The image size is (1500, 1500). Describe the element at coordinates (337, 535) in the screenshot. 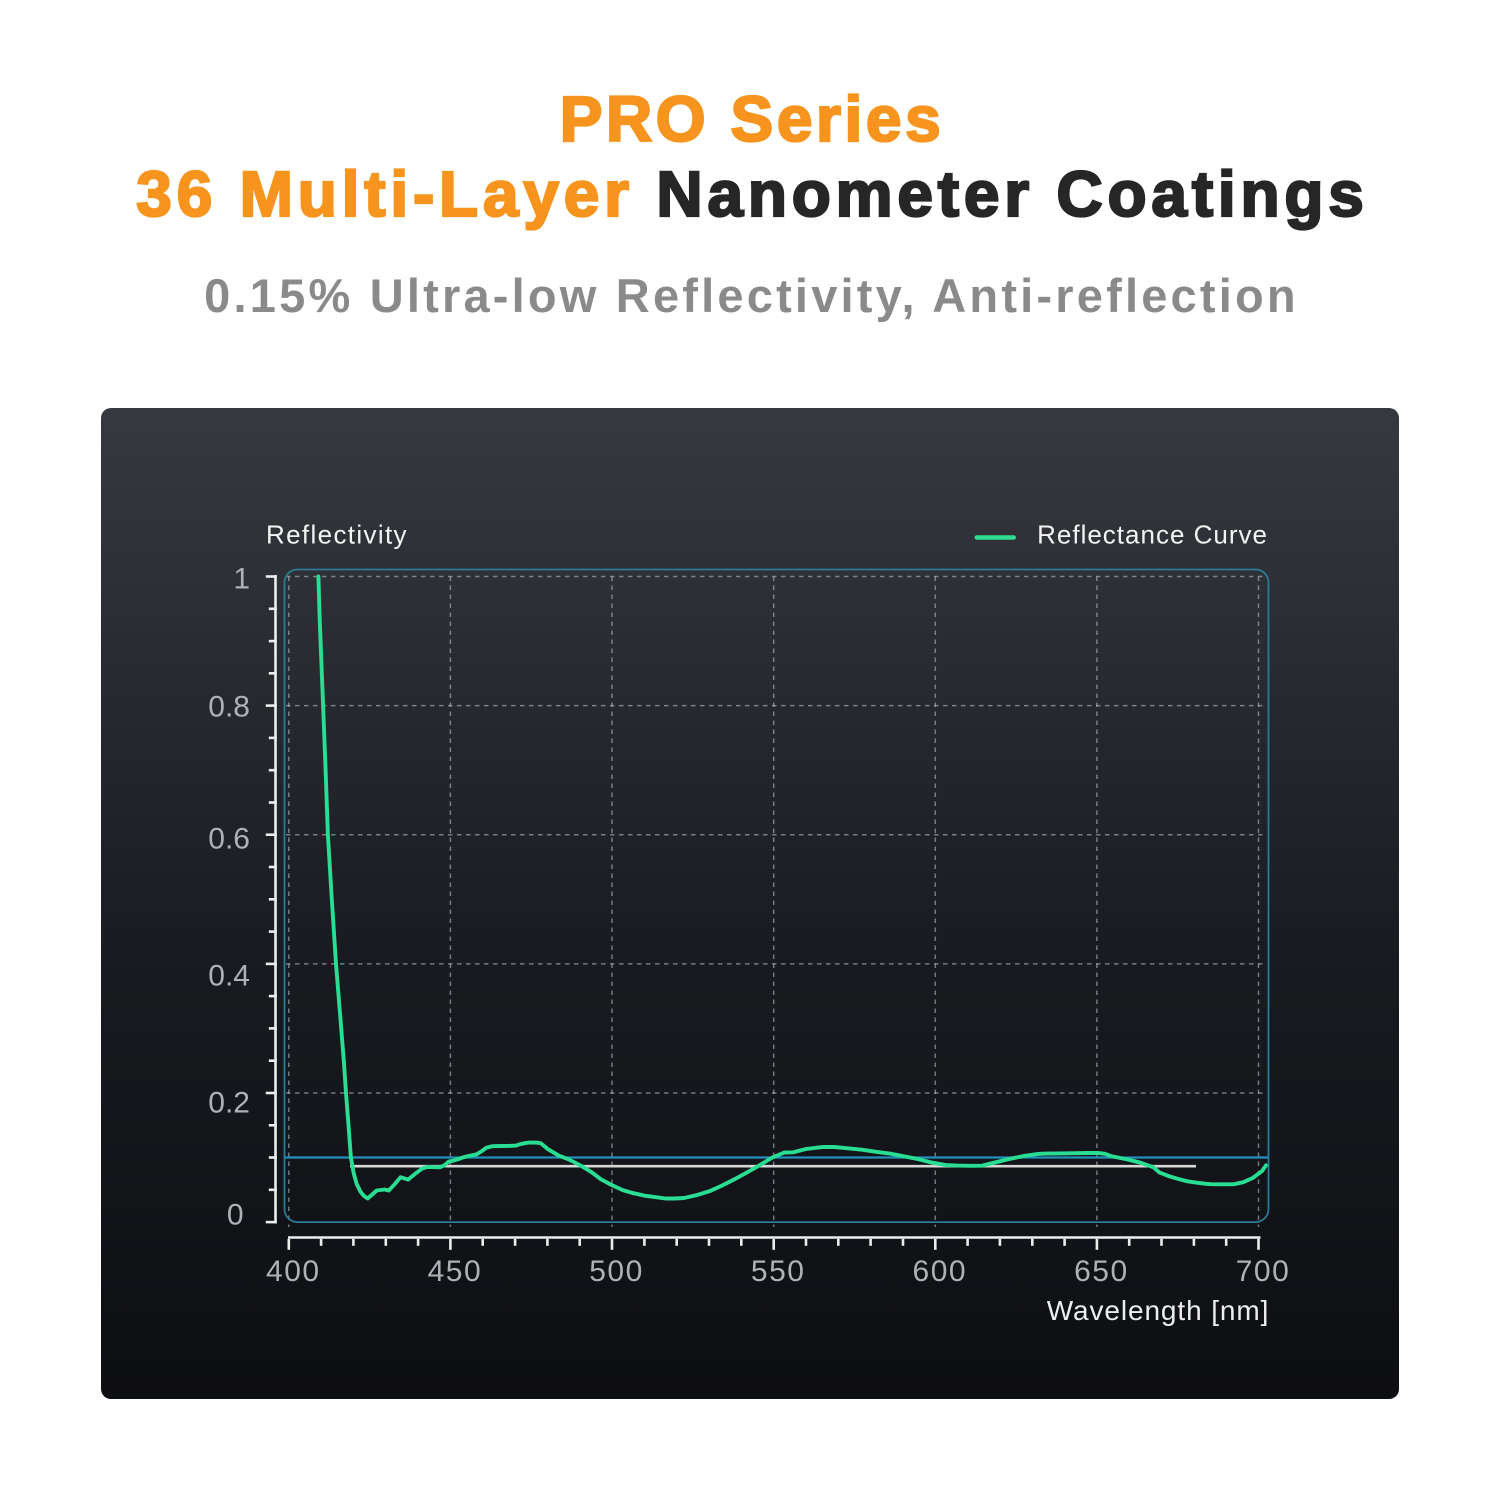

I see `svg-text: Reflectivity` at that location.